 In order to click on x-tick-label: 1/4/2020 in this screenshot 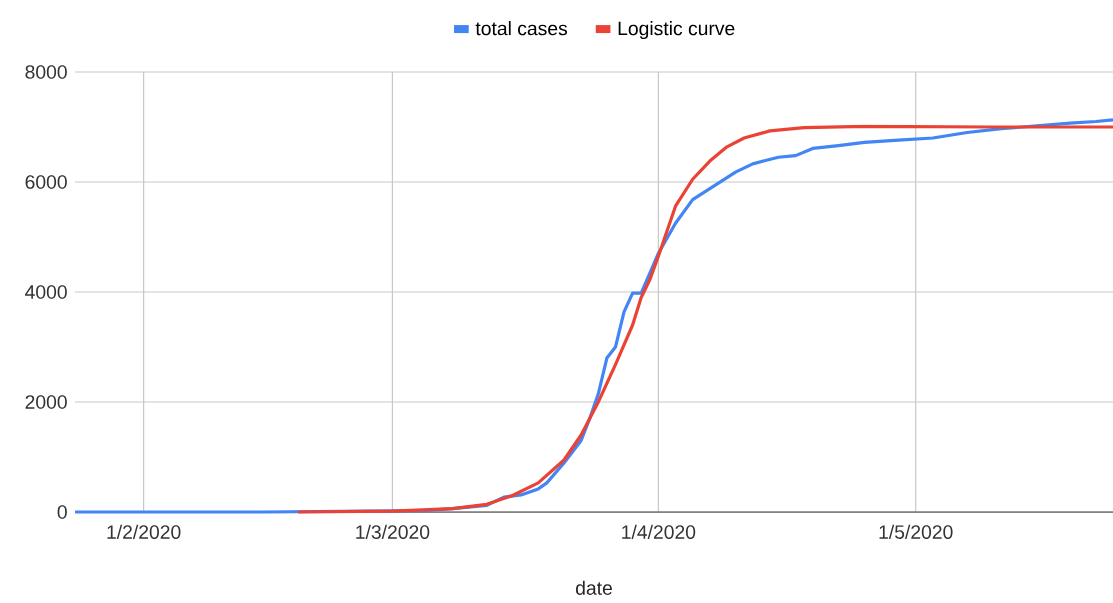, I will do `click(659, 531)`.